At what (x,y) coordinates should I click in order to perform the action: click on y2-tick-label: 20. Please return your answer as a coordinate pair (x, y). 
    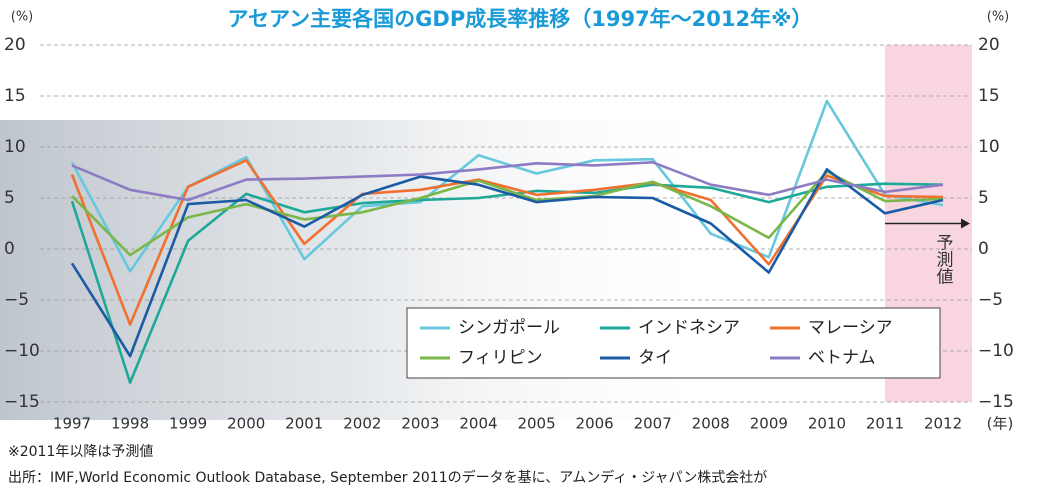
    Looking at the image, I should click on (989, 45).